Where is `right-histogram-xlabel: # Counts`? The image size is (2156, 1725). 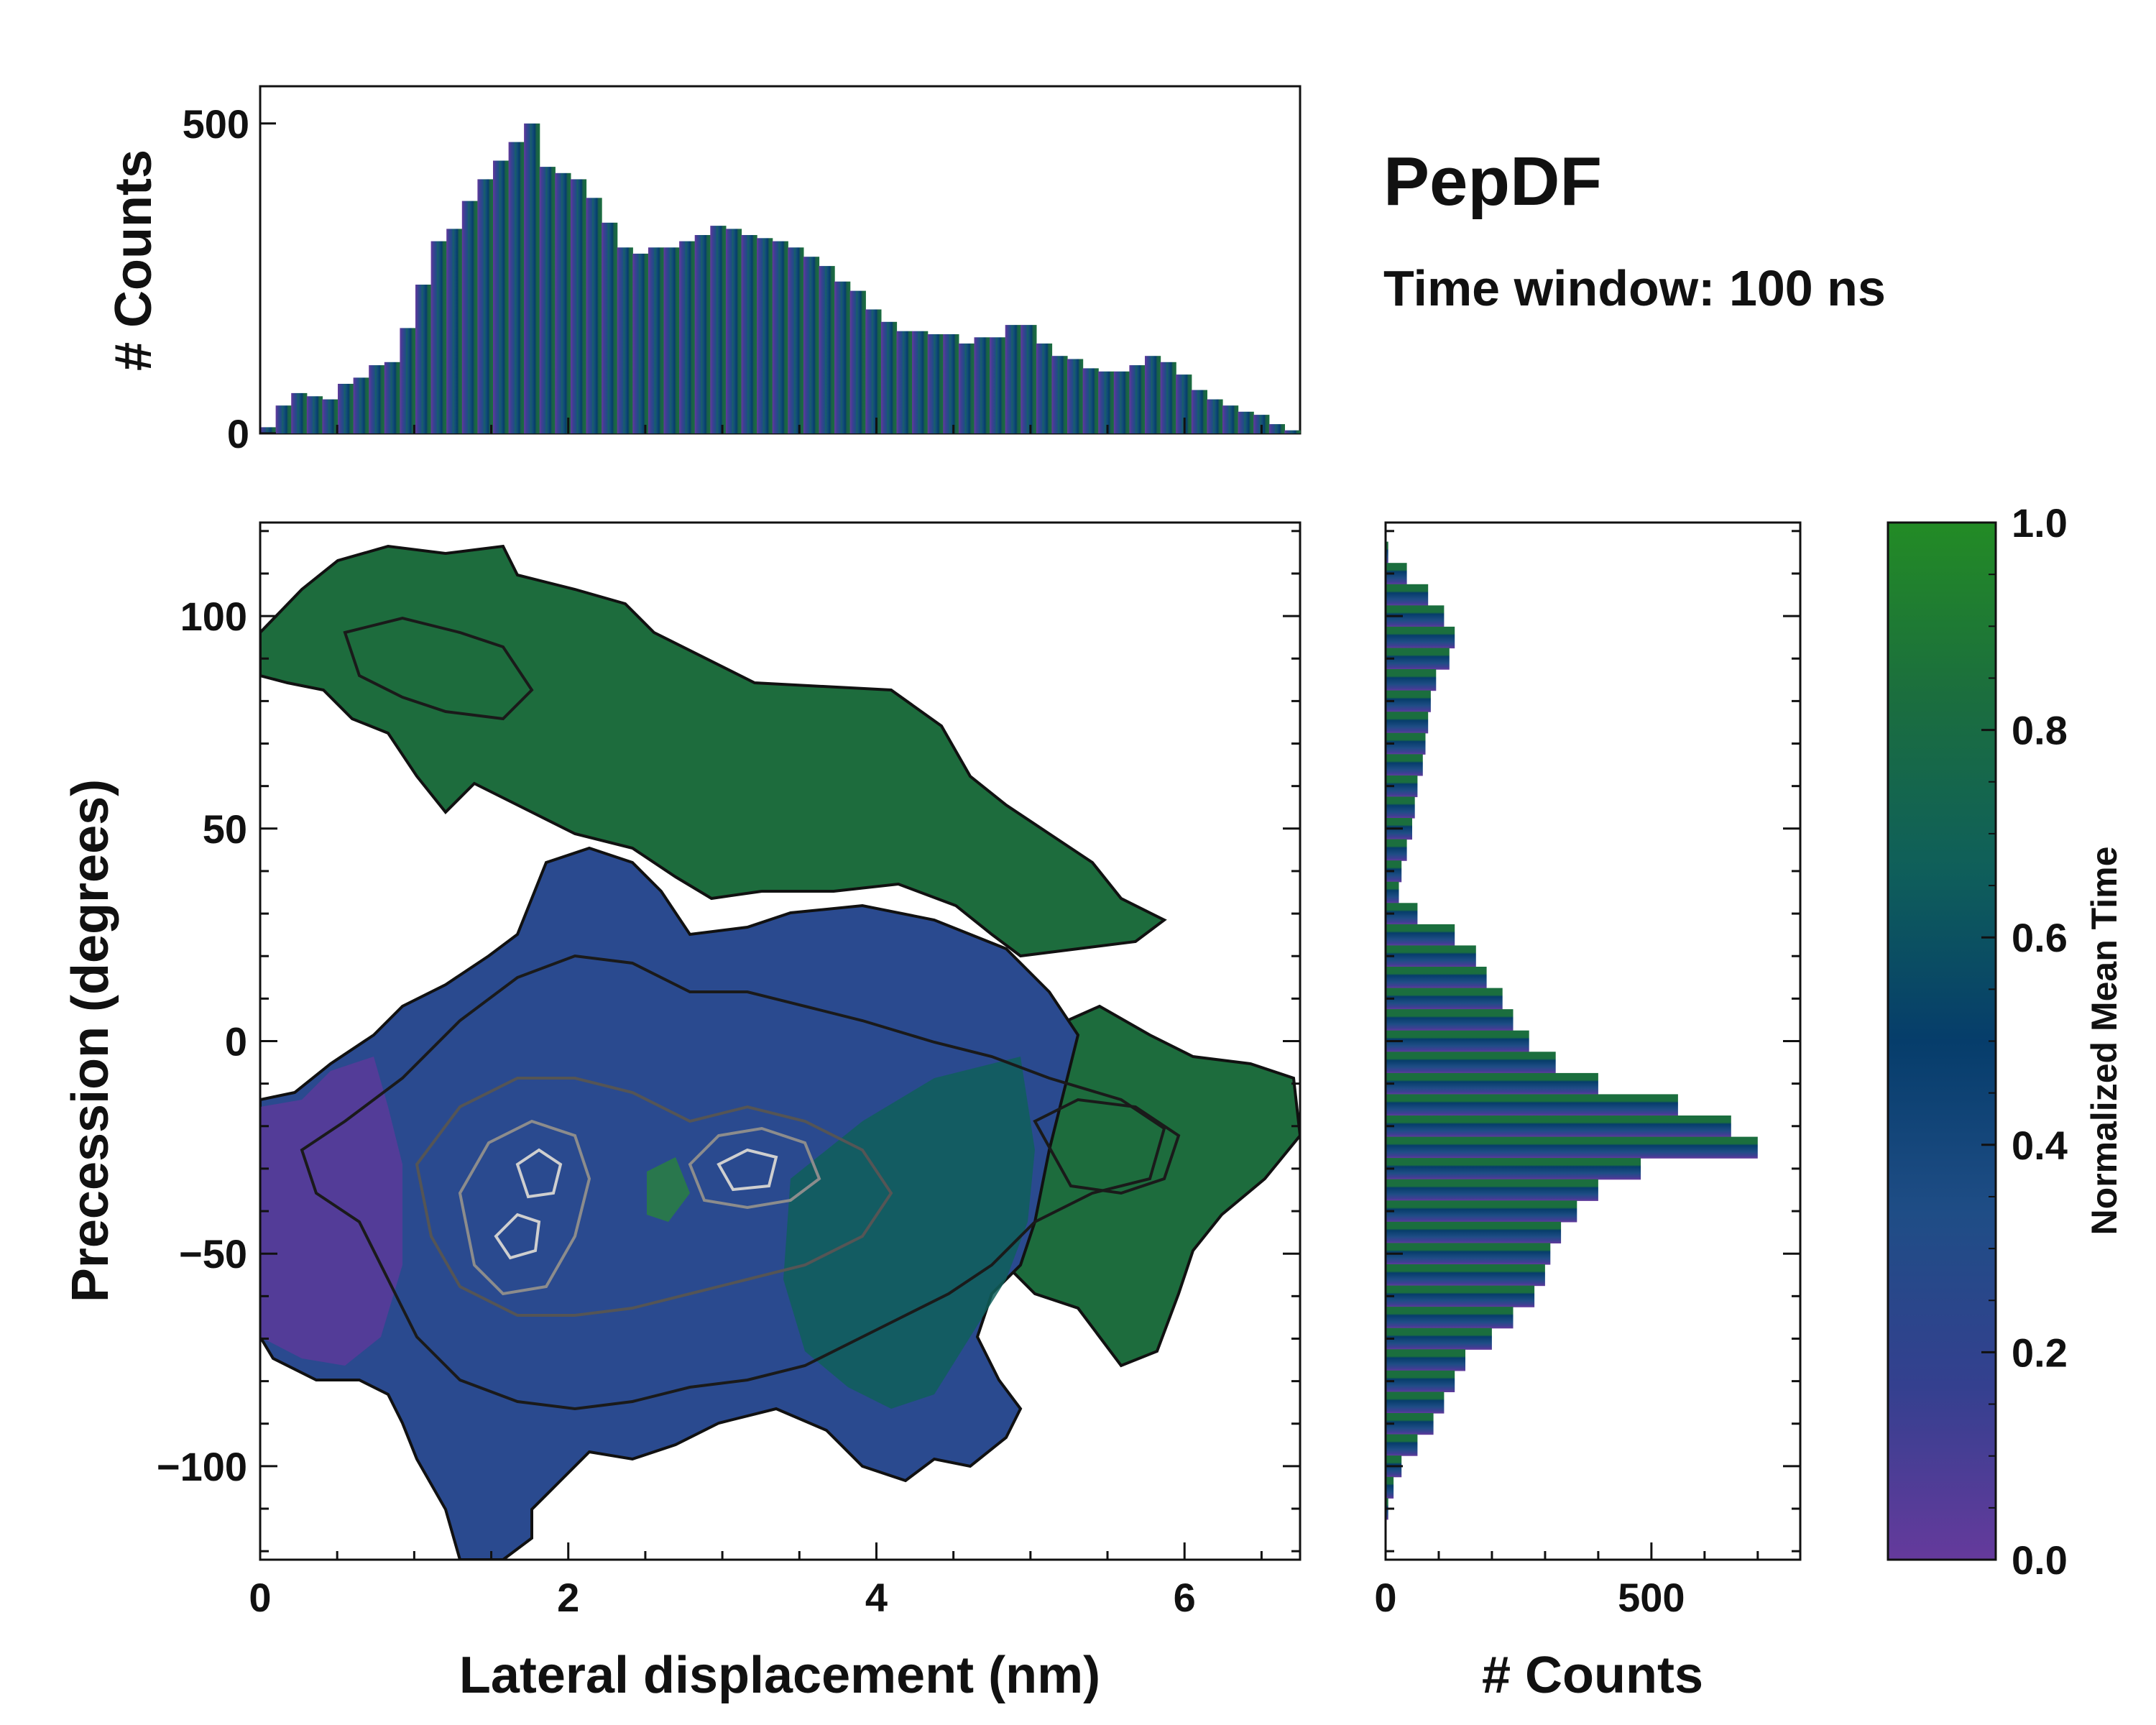
right-histogram-xlabel: # Counts is located at coordinates (1592, 1675).